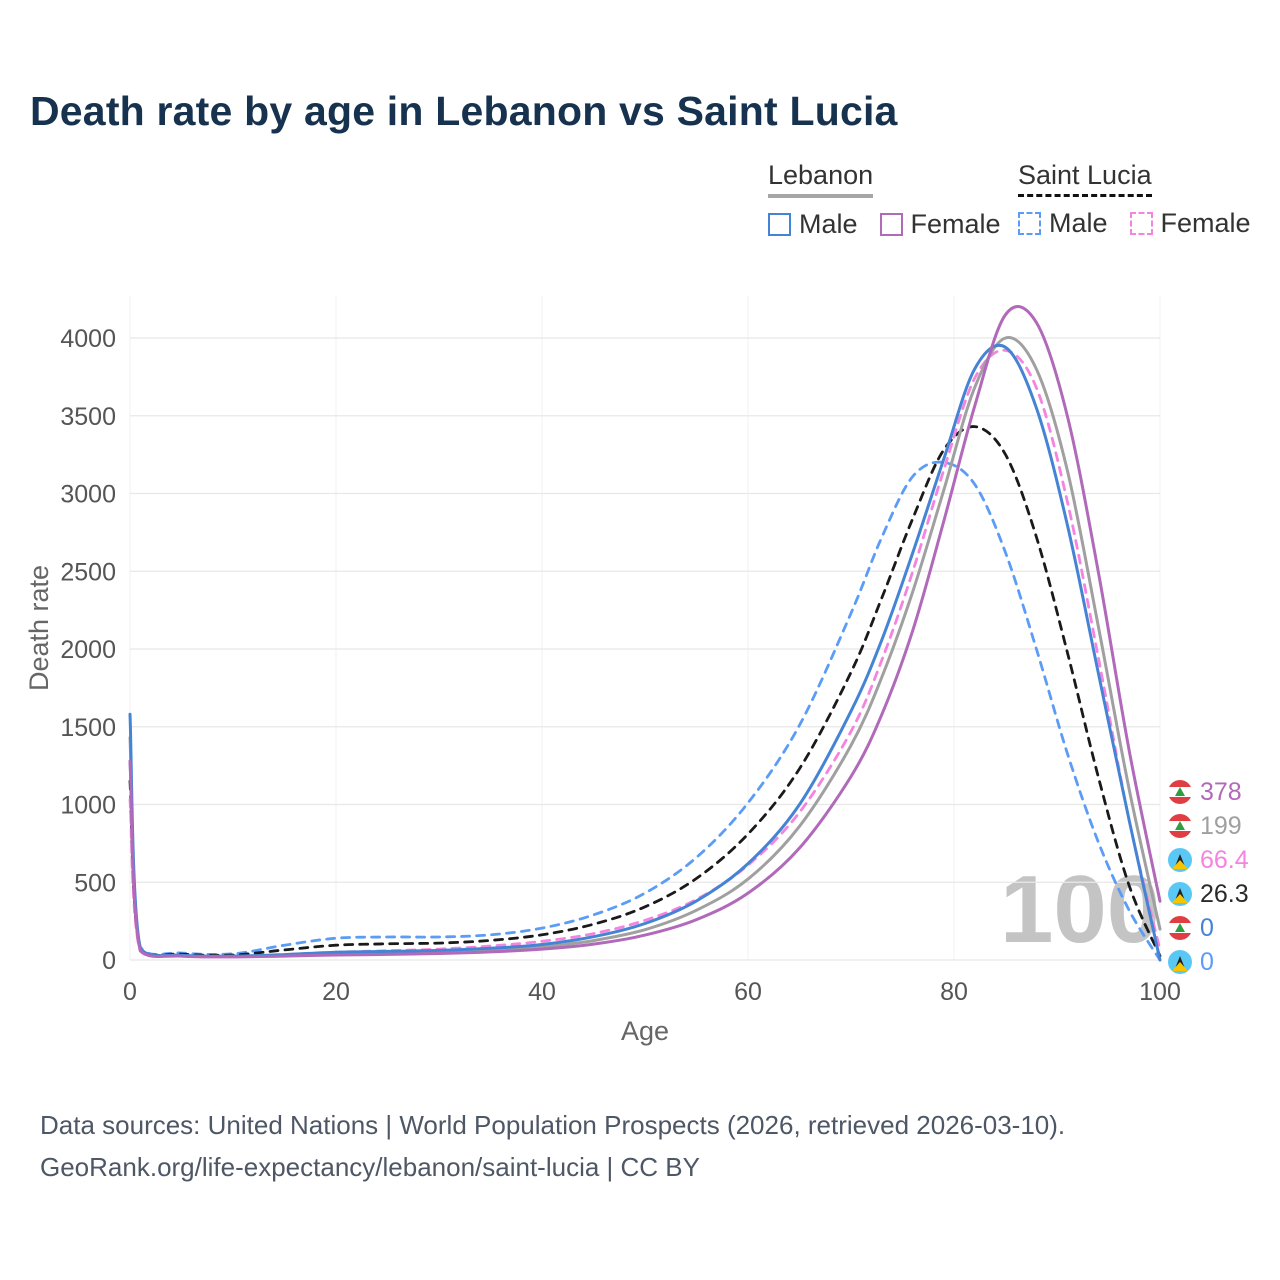 The image size is (1280, 1280). What do you see at coordinates (88, 806) in the screenshot?
I see `y-tick-label: 1000` at bounding box center [88, 806].